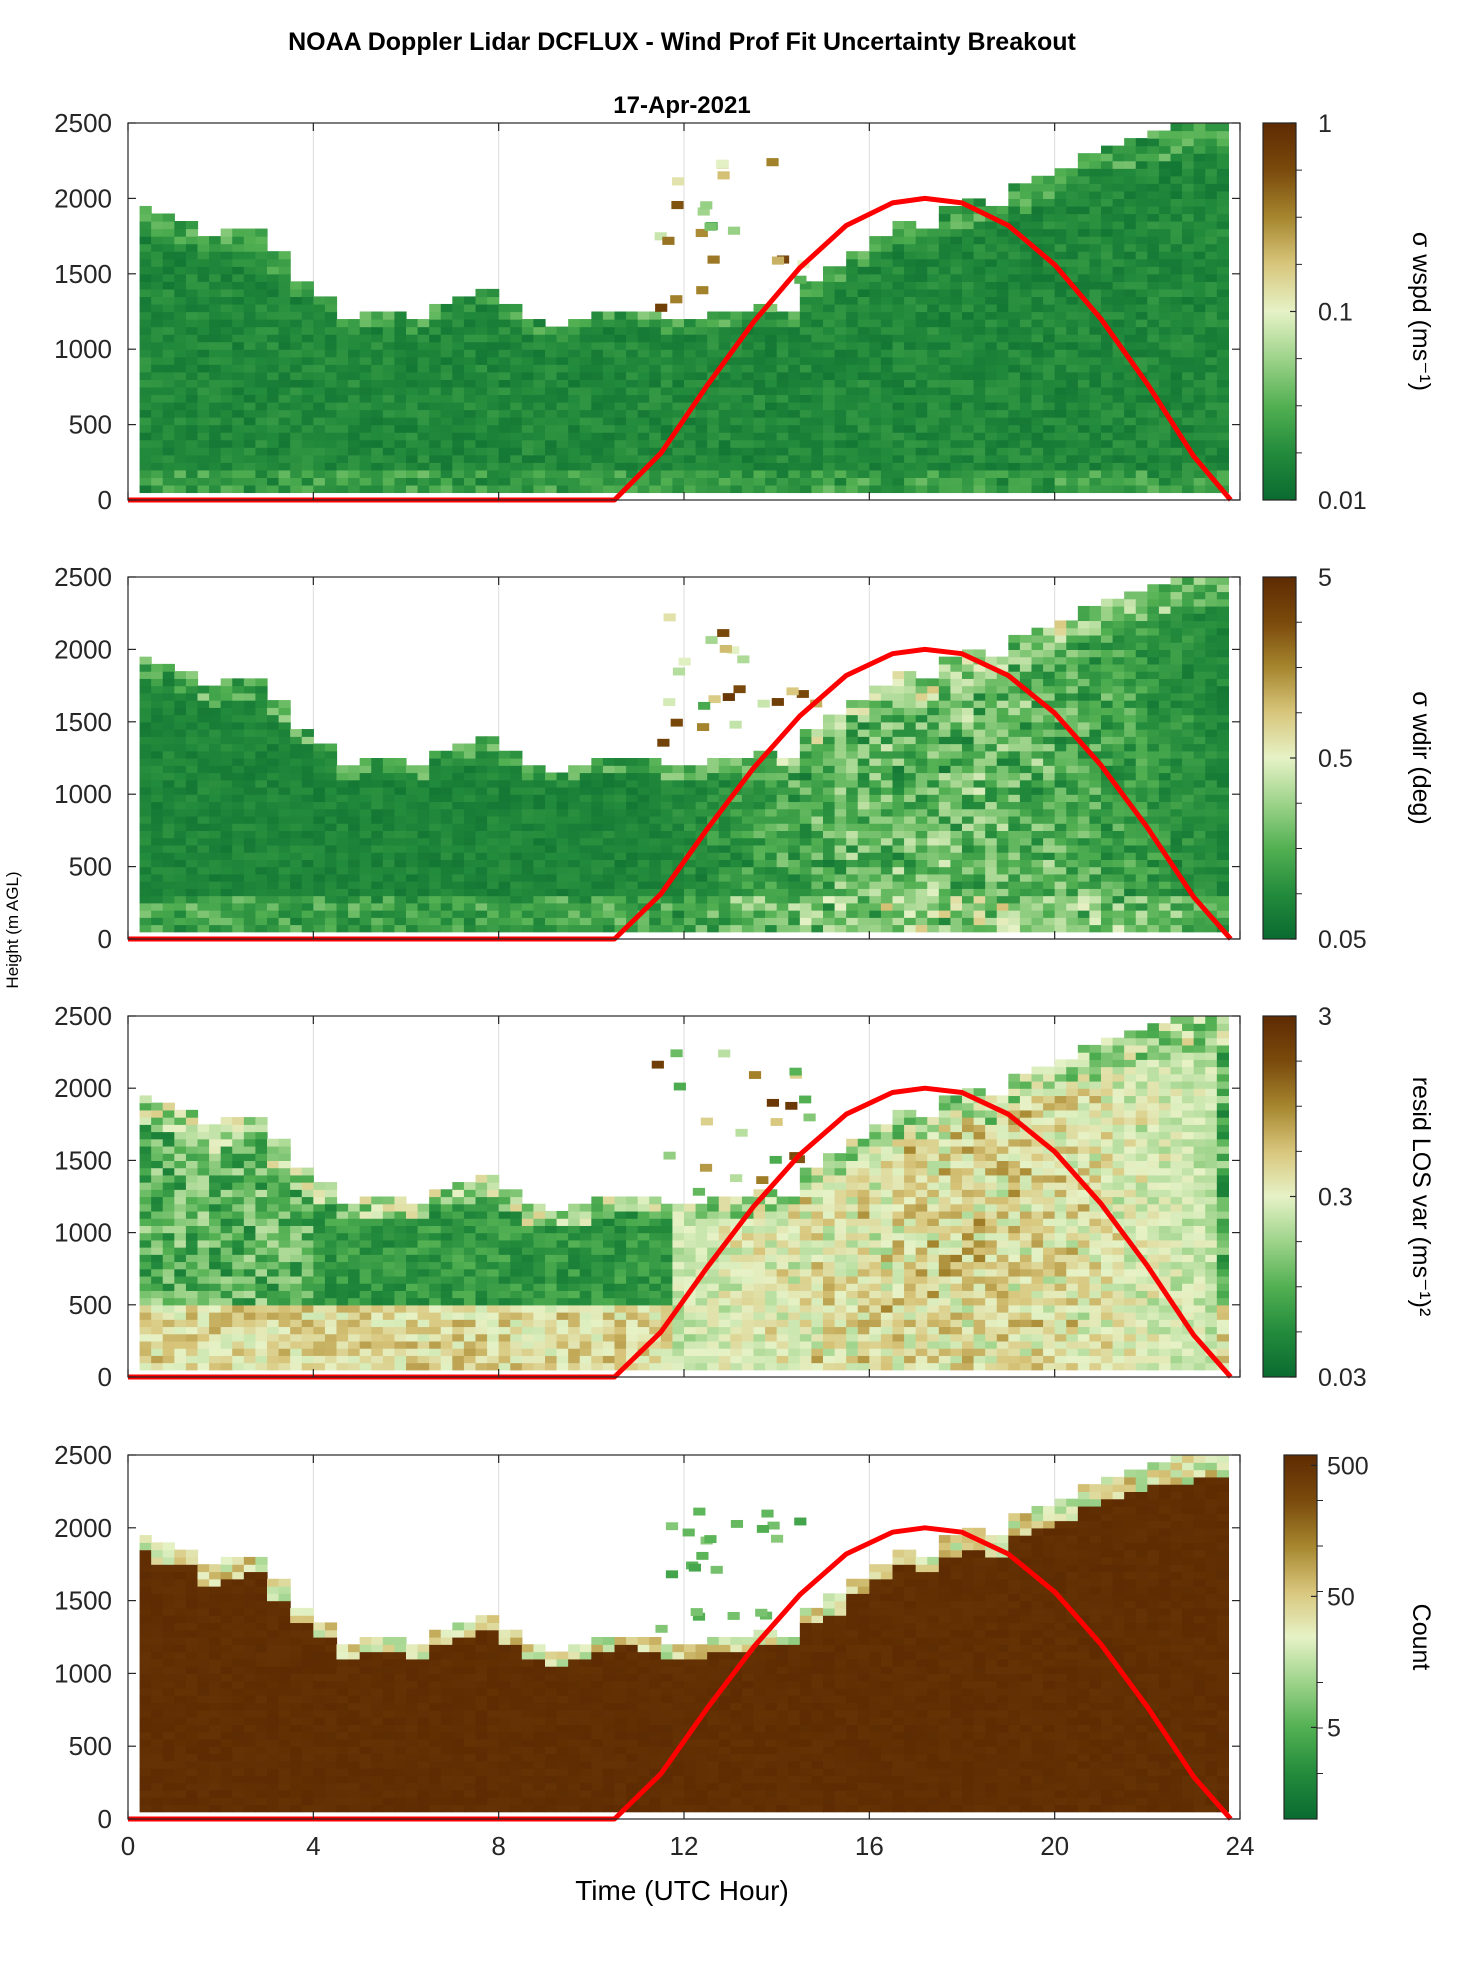  What do you see at coordinates (684, 308) in the screenshot?
I see `heatmap` at bounding box center [684, 308].